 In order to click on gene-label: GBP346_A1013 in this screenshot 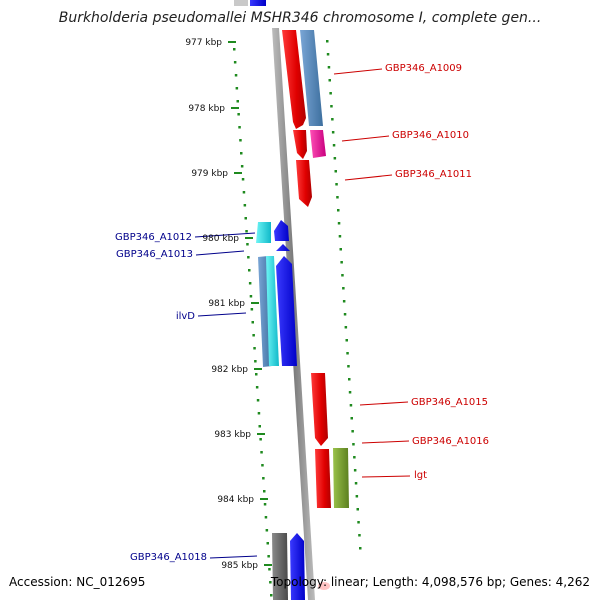, I will do `click(154, 254)`.